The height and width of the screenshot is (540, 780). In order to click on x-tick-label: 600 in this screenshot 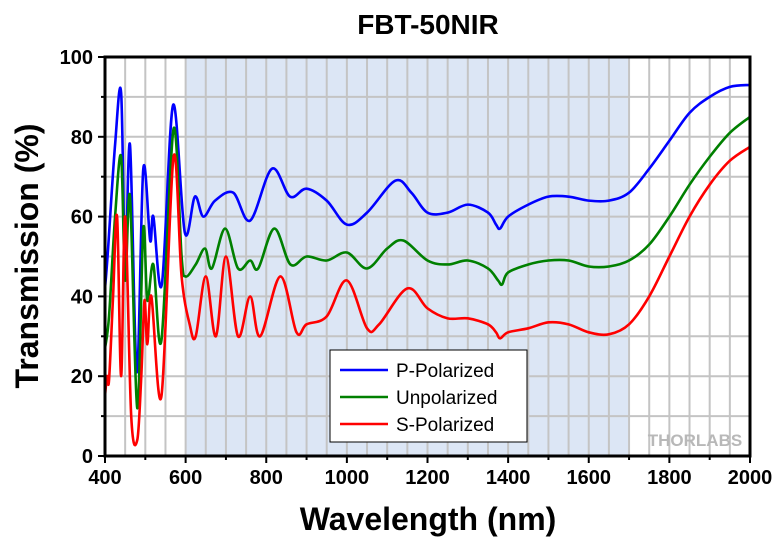, I will do `click(185, 478)`.